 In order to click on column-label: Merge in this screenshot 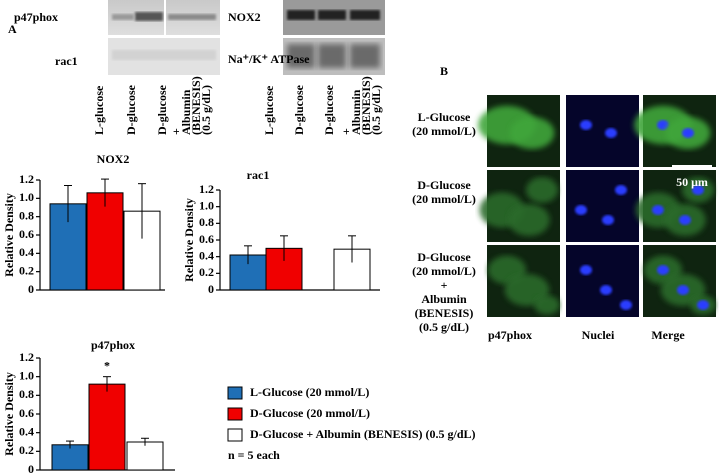, I will do `click(668, 335)`.